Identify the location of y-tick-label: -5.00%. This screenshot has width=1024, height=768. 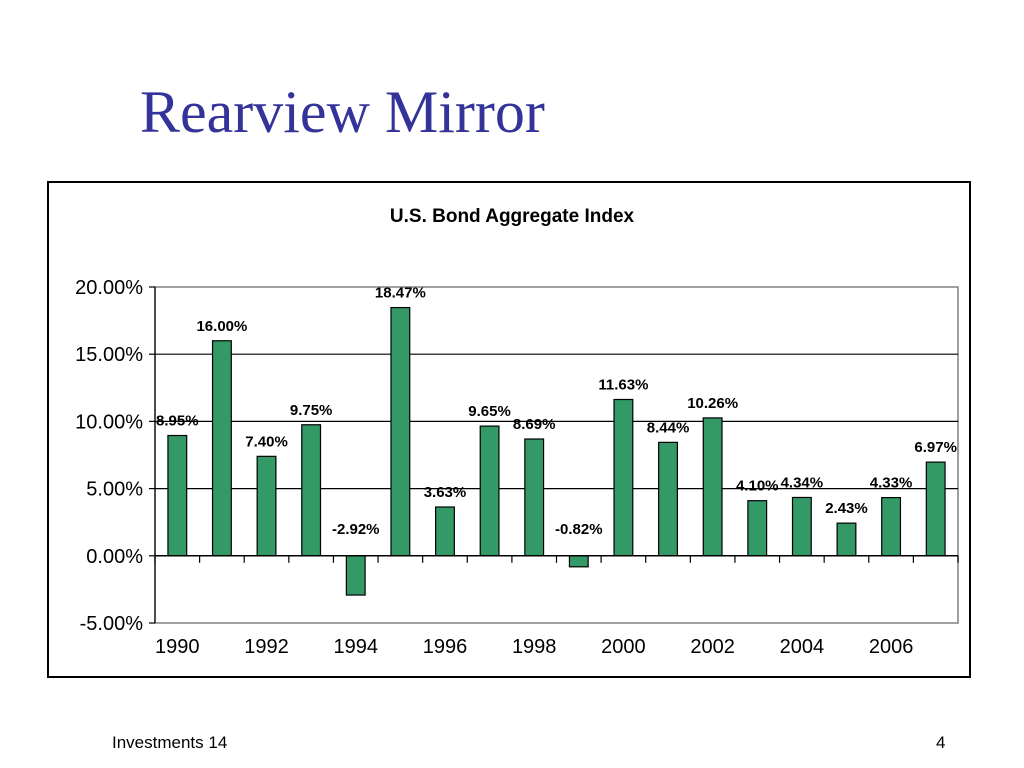
(112, 624).